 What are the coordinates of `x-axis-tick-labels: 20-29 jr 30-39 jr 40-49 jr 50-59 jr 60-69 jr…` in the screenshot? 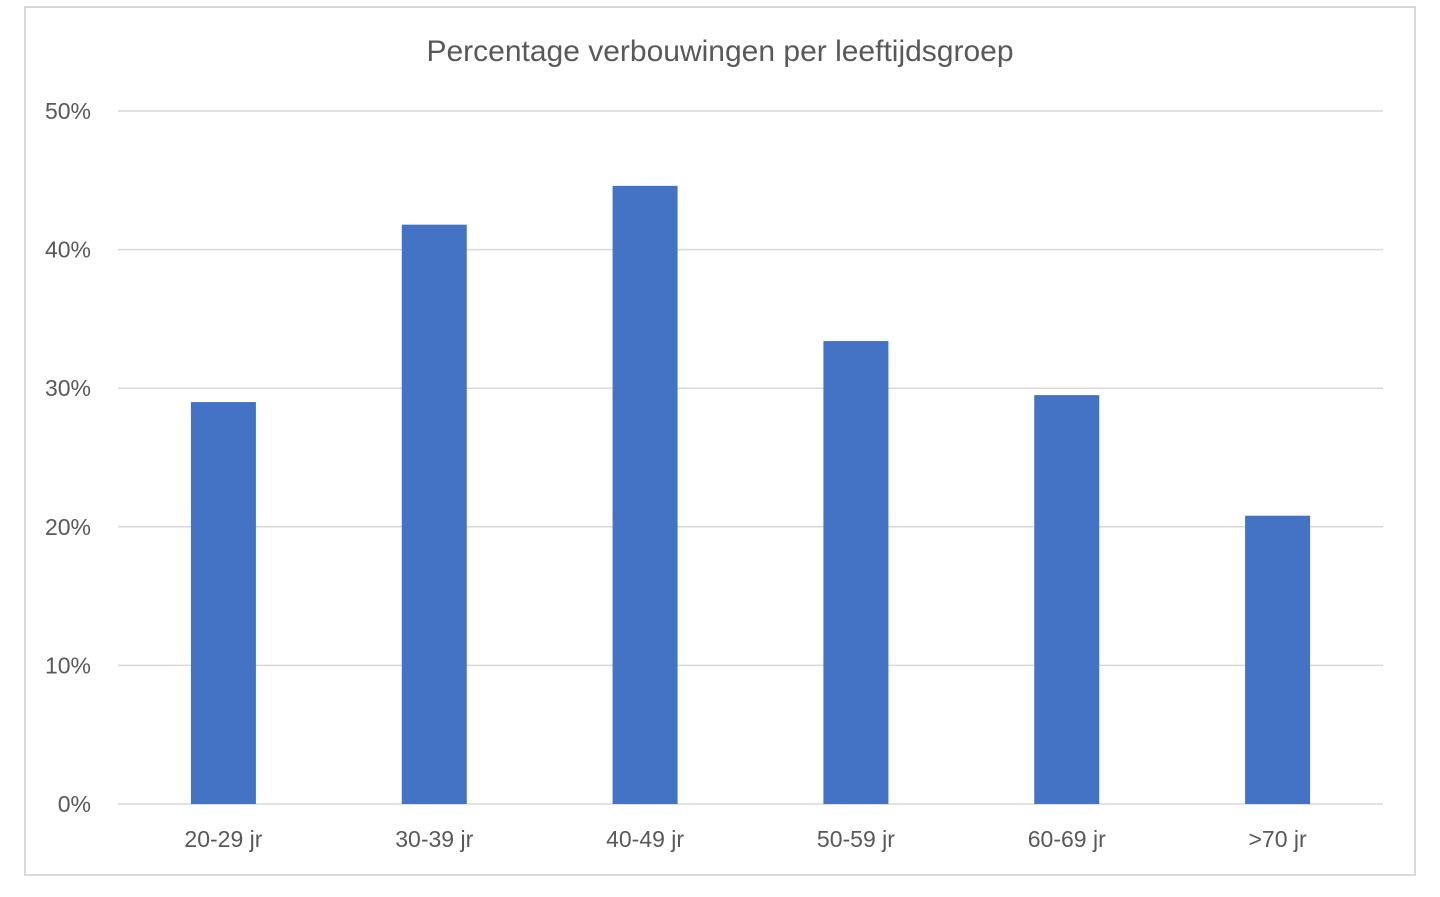 It's located at (745, 839).